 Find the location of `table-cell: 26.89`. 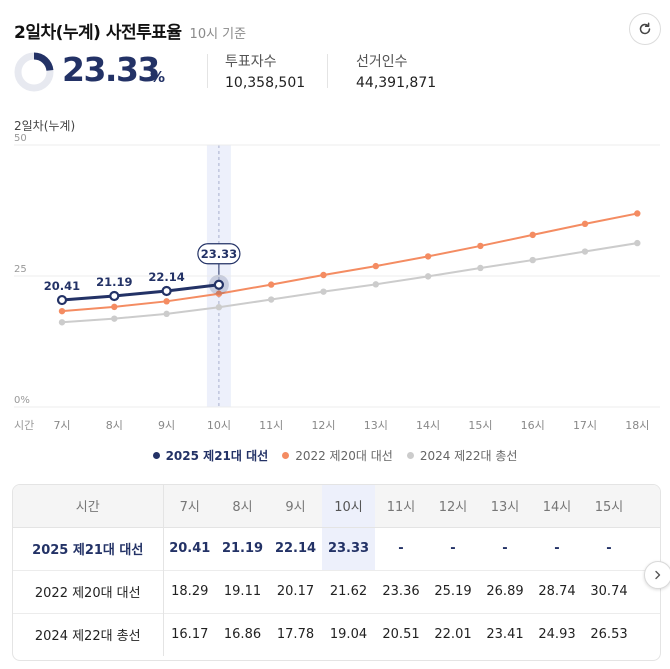

table-cell: 26.89 is located at coordinates (505, 591).